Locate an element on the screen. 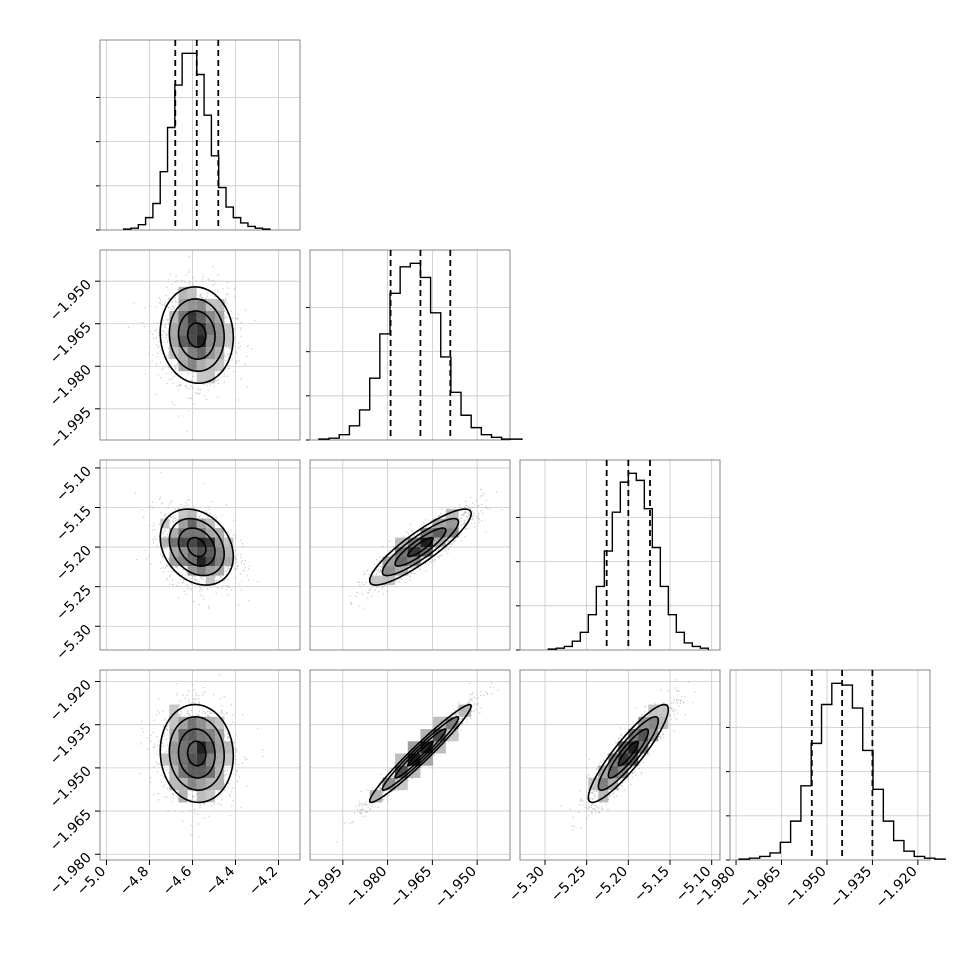 Image resolution: width=970 pixels, height=970 pixels. scatter-1-0-content is located at coordinates (200, 345).